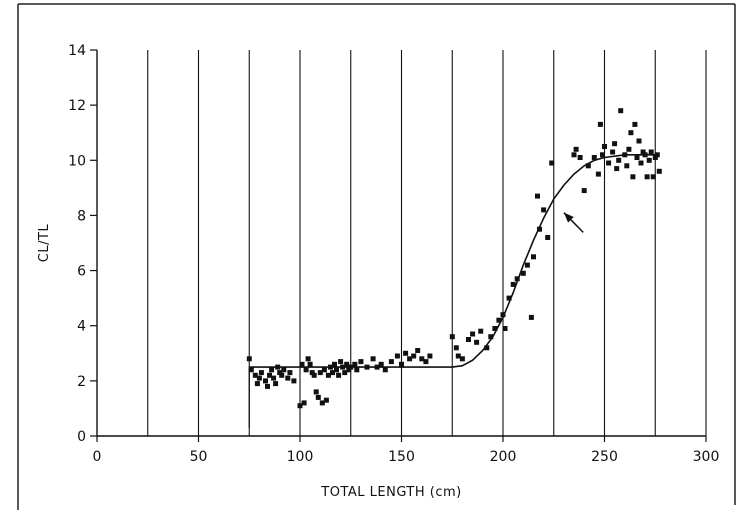  Describe the element at coordinates (44, 243) in the screenshot. I see `y-axis-label: CL/TL` at that location.